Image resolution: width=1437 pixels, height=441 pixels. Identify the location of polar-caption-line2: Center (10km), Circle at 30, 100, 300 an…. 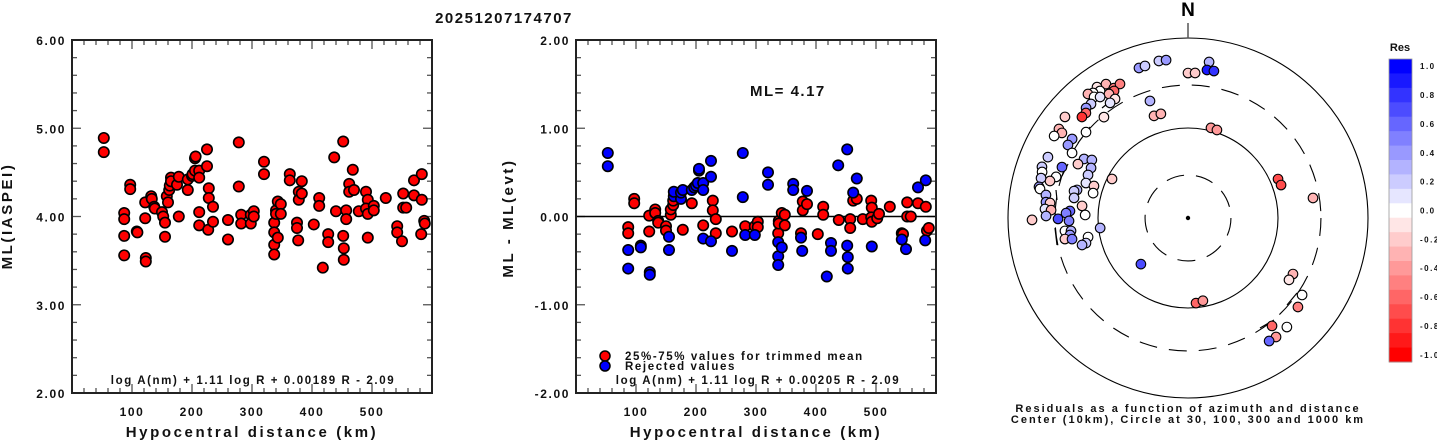
(1188, 420).